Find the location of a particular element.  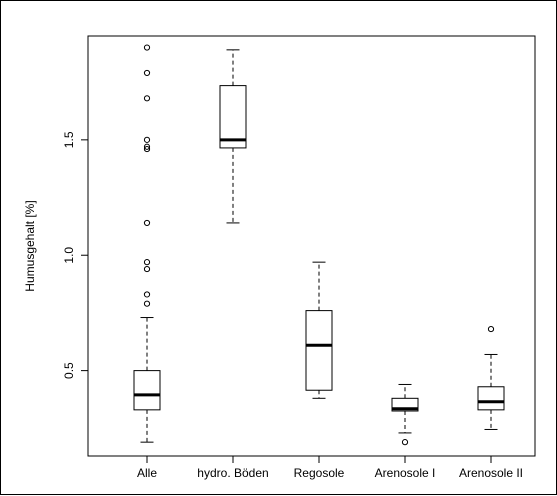

x-tick-label: hydro. Böden is located at coordinates (232, 473).